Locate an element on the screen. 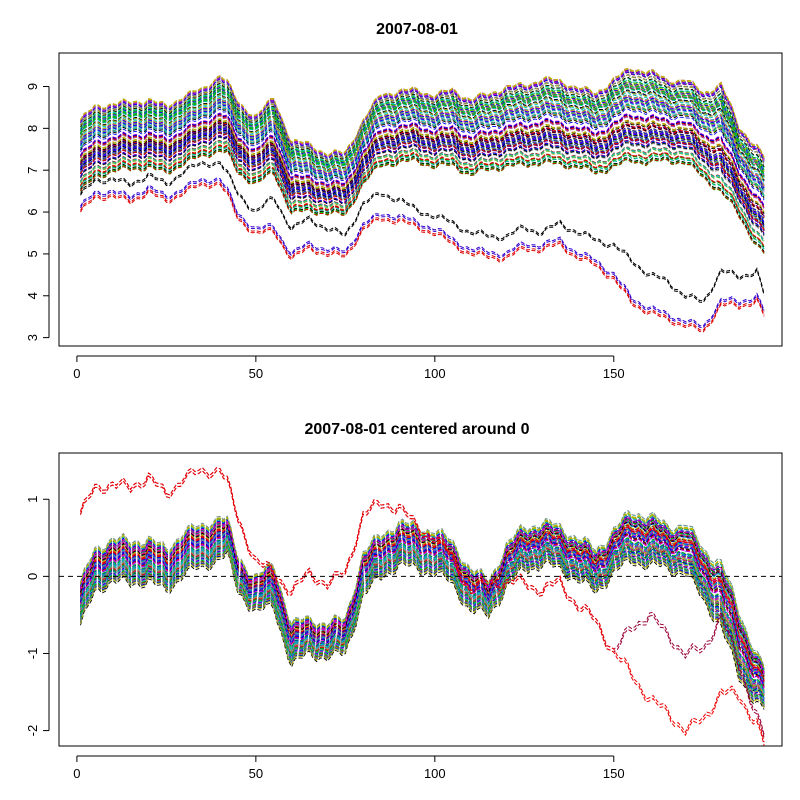 The height and width of the screenshot is (800, 800). y-tick-label: -2 is located at coordinates (32, 731).